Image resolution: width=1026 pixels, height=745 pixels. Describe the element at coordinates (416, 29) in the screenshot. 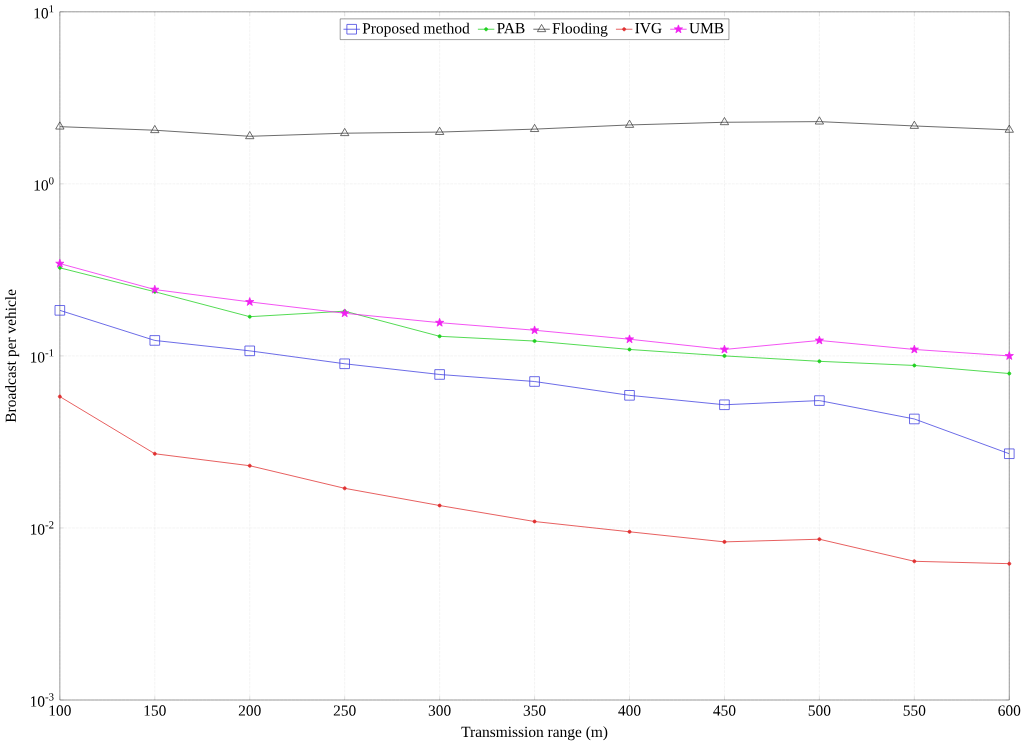

I see `legend-label: Proposed method` at that location.